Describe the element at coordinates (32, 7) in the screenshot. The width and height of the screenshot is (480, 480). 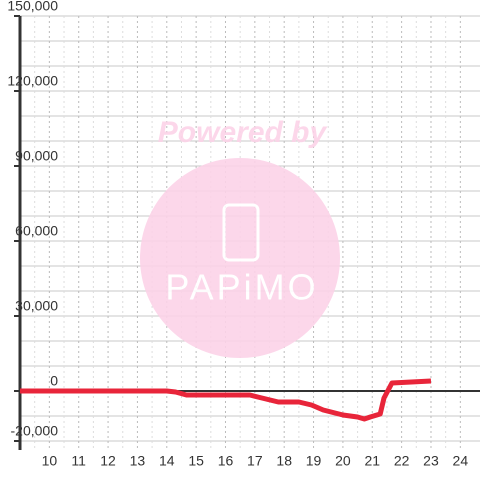
I see `y-tick-label: 150,000` at that location.